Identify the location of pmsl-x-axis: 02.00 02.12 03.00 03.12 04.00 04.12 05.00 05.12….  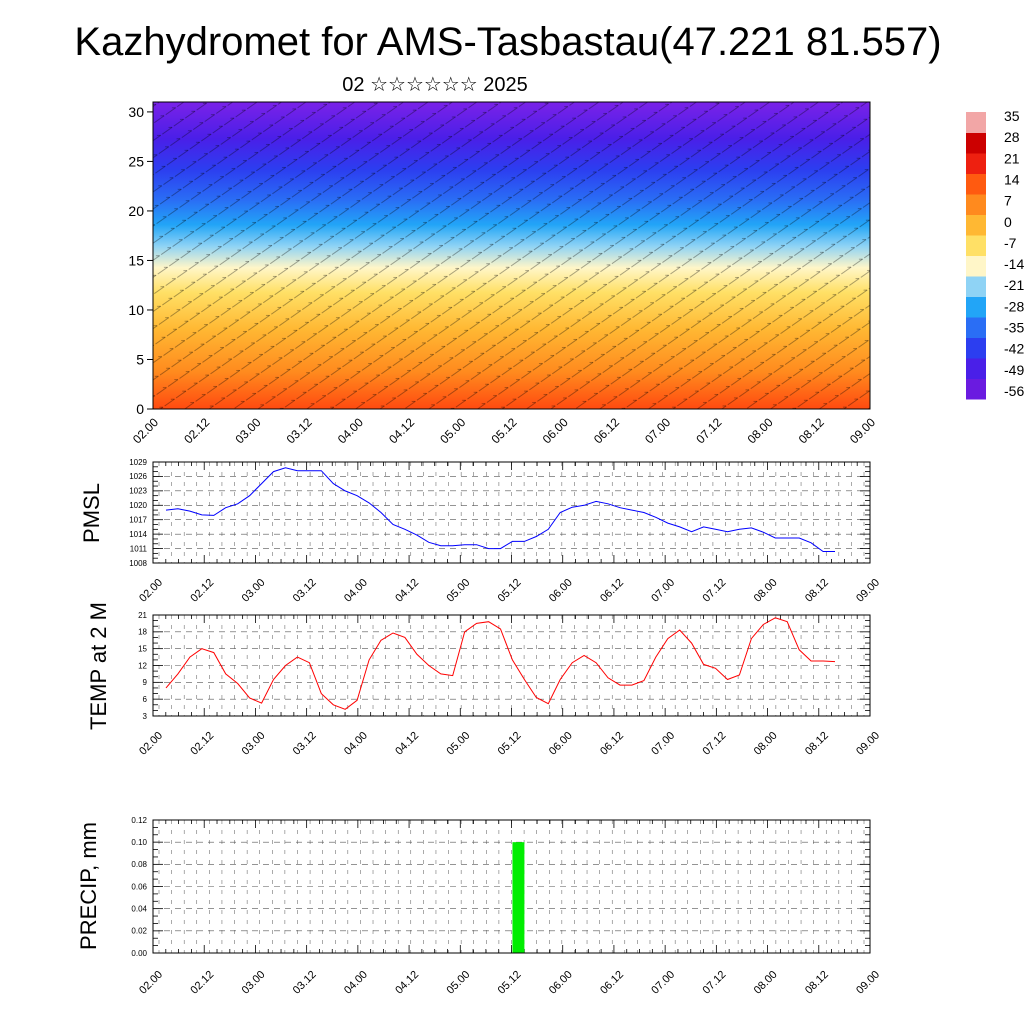
(509, 591).